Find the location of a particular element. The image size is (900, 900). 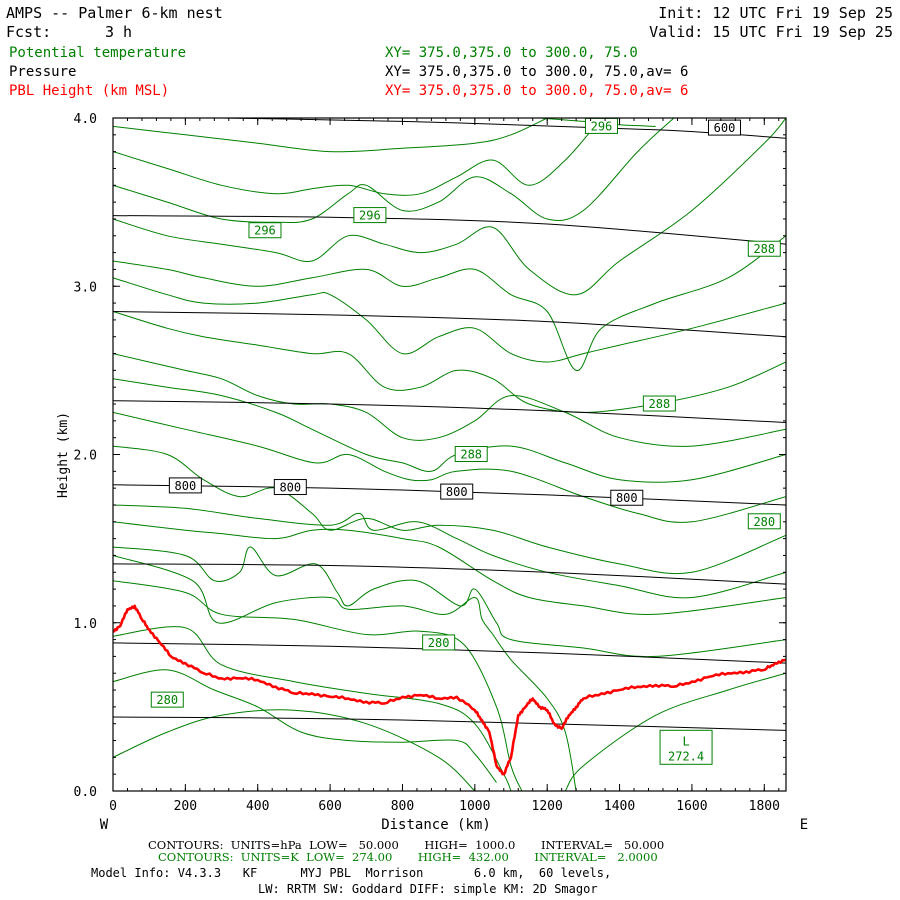

x-axis-title: Distance (km) is located at coordinates (436, 825).